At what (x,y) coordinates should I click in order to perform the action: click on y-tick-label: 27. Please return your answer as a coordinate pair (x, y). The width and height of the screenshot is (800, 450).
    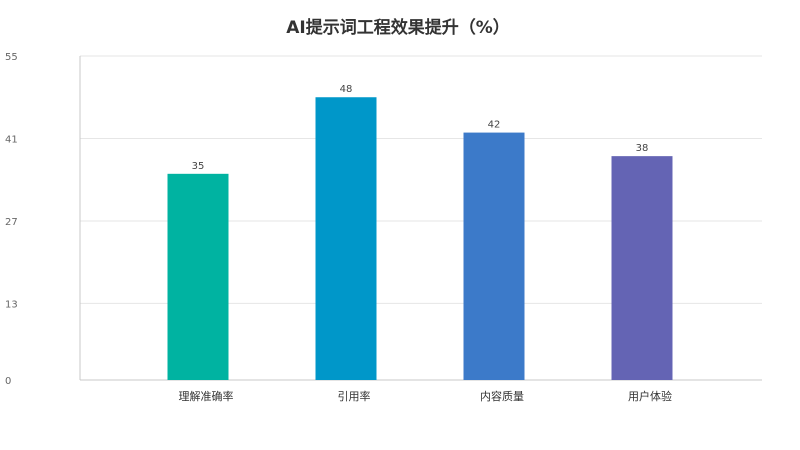
    Looking at the image, I should click on (11, 222).